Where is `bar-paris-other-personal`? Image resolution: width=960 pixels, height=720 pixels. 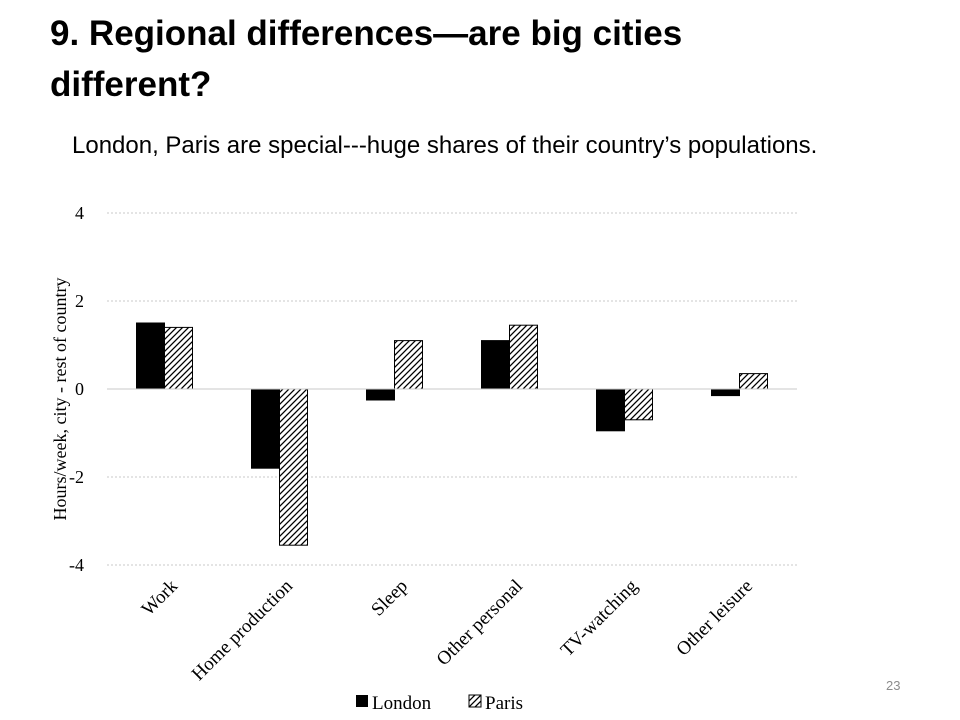 bar-paris-other-personal is located at coordinates (523, 357).